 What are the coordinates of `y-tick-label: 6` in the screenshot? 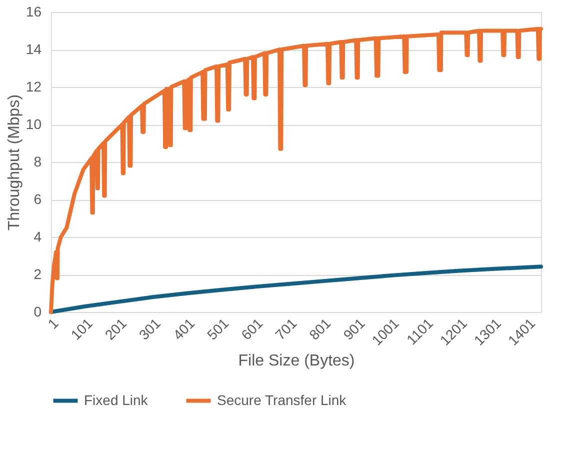 It's located at (38, 199).